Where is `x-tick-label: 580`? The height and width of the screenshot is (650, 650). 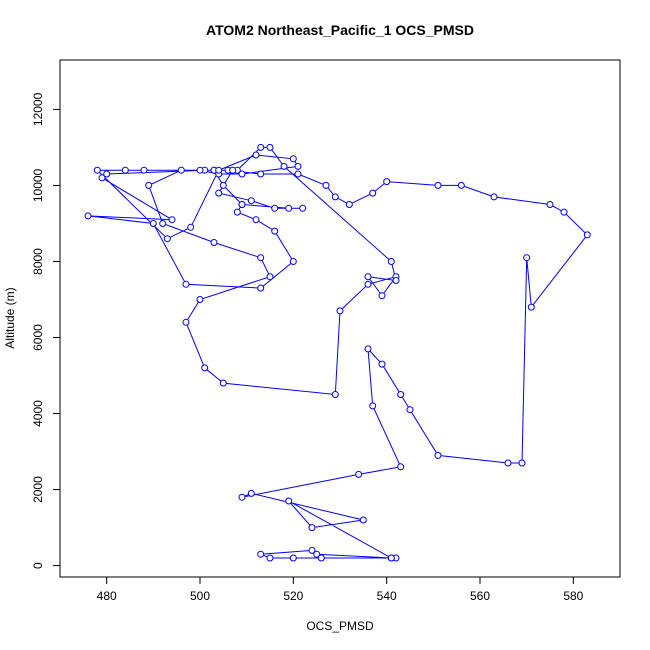
x-tick-label: 580 is located at coordinates (573, 596).